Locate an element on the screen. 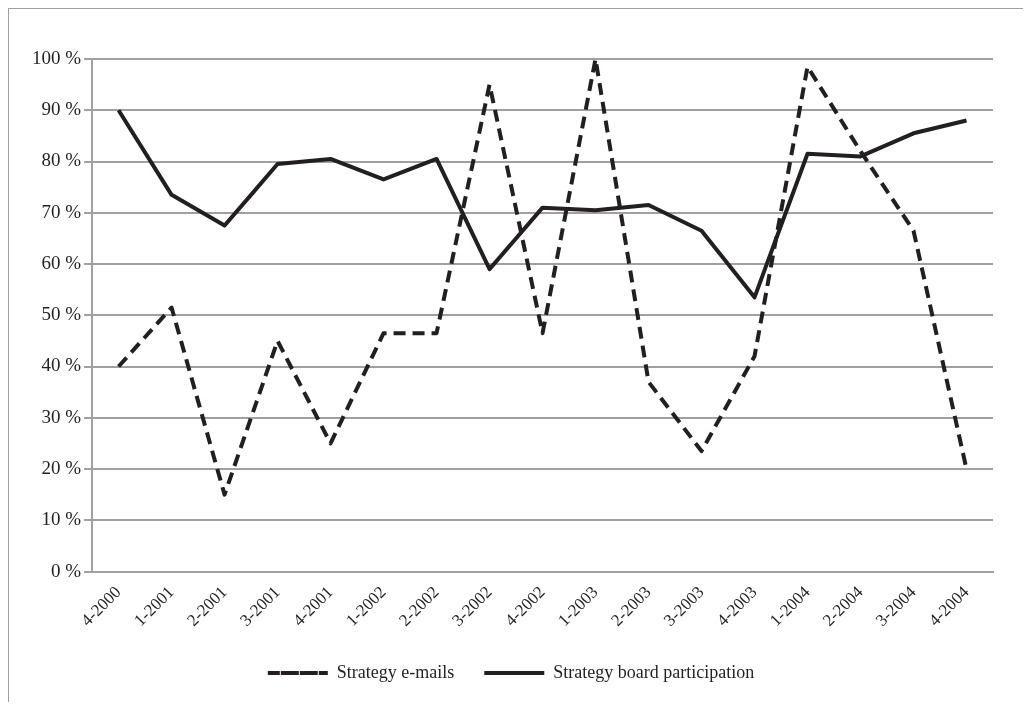  y-tick-label: 100 % is located at coordinates (57, 57).